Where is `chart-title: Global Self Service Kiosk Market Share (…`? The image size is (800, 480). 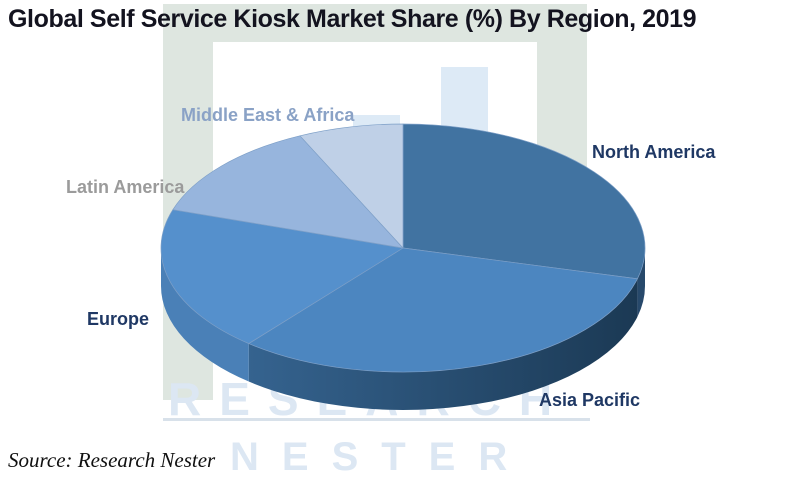
chart-title: Global Self Service Kiosk Market Share (… is located at coordinates (352, 19).